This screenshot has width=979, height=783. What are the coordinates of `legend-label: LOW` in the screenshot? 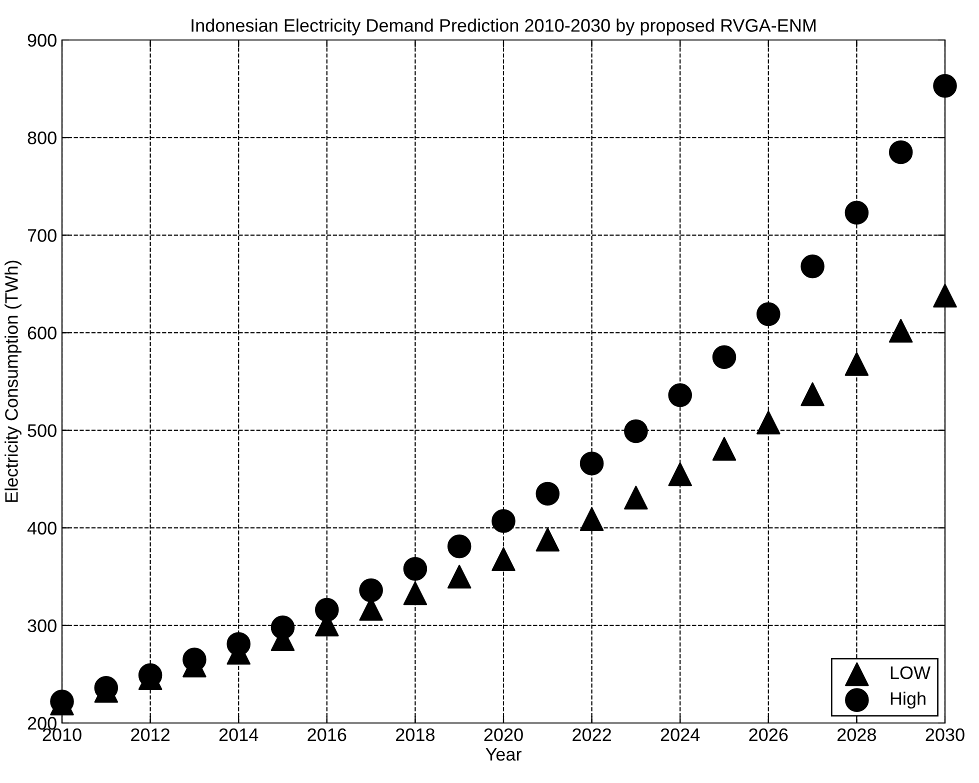 It's located at (910, 673).